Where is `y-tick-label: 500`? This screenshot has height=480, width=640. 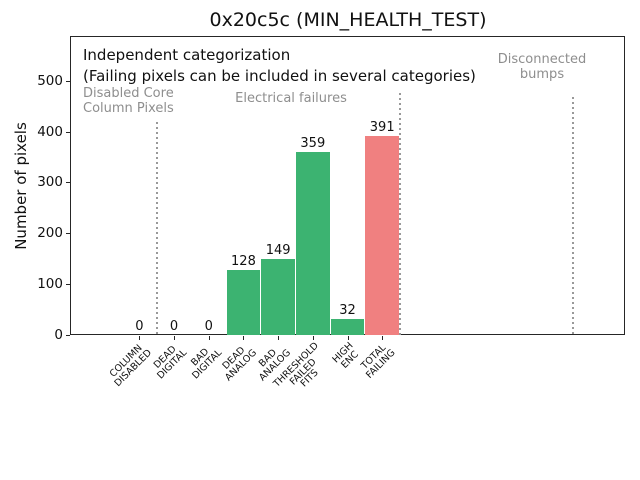
y-tick-label: 500 is located at coordinates (50, 80).